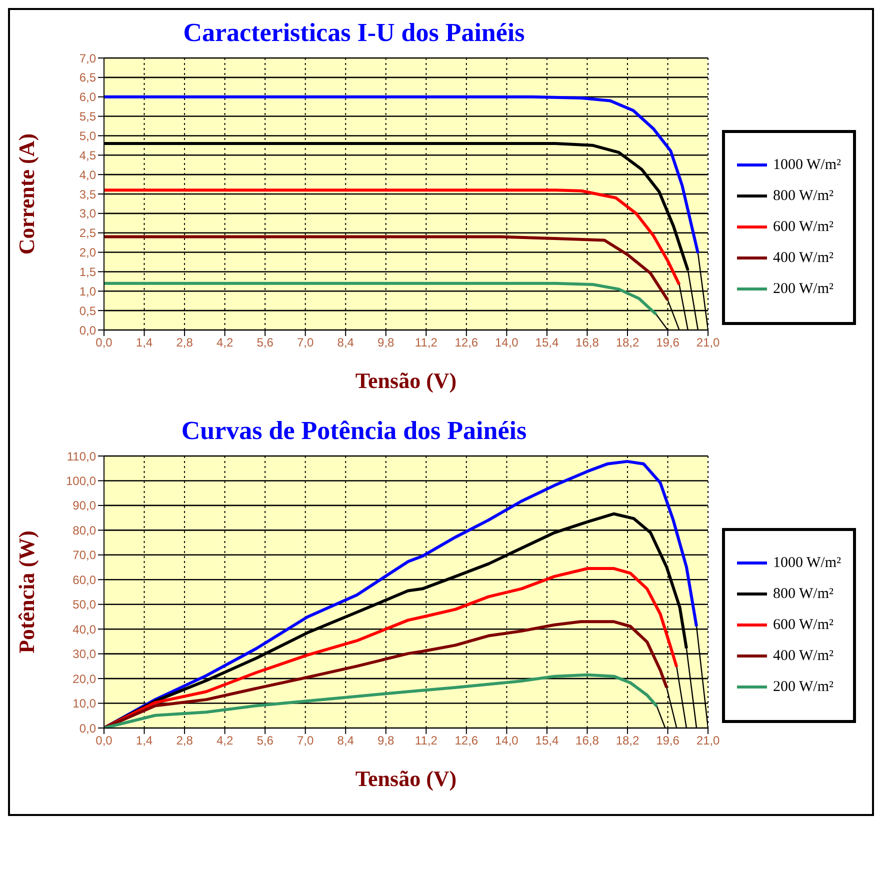  Describe the element at coordinates (87, 291) in the screenshot. I see `y-tick-label: 1,0` at that location.